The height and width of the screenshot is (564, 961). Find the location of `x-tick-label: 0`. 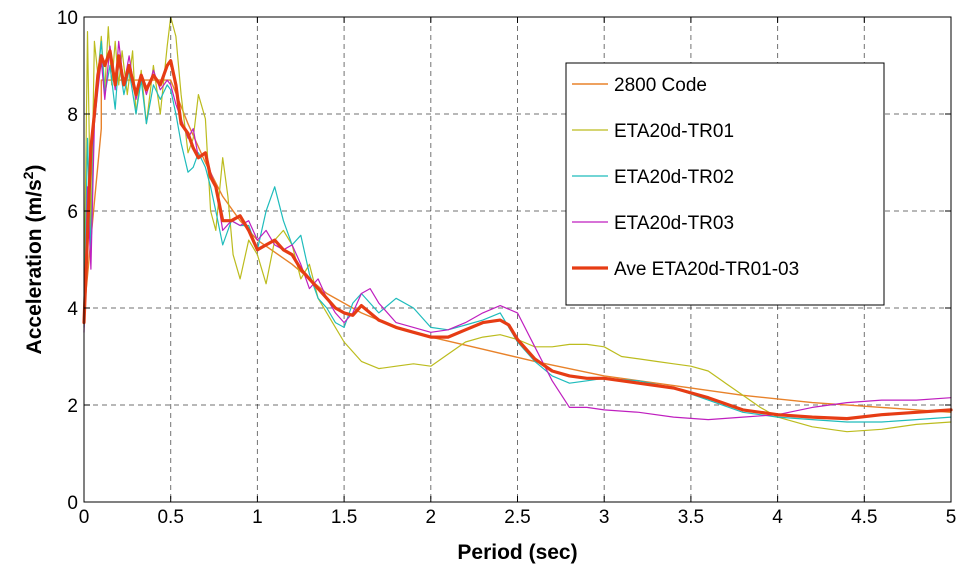

x-tick-label: 0 is located at coordinates (84, 517).